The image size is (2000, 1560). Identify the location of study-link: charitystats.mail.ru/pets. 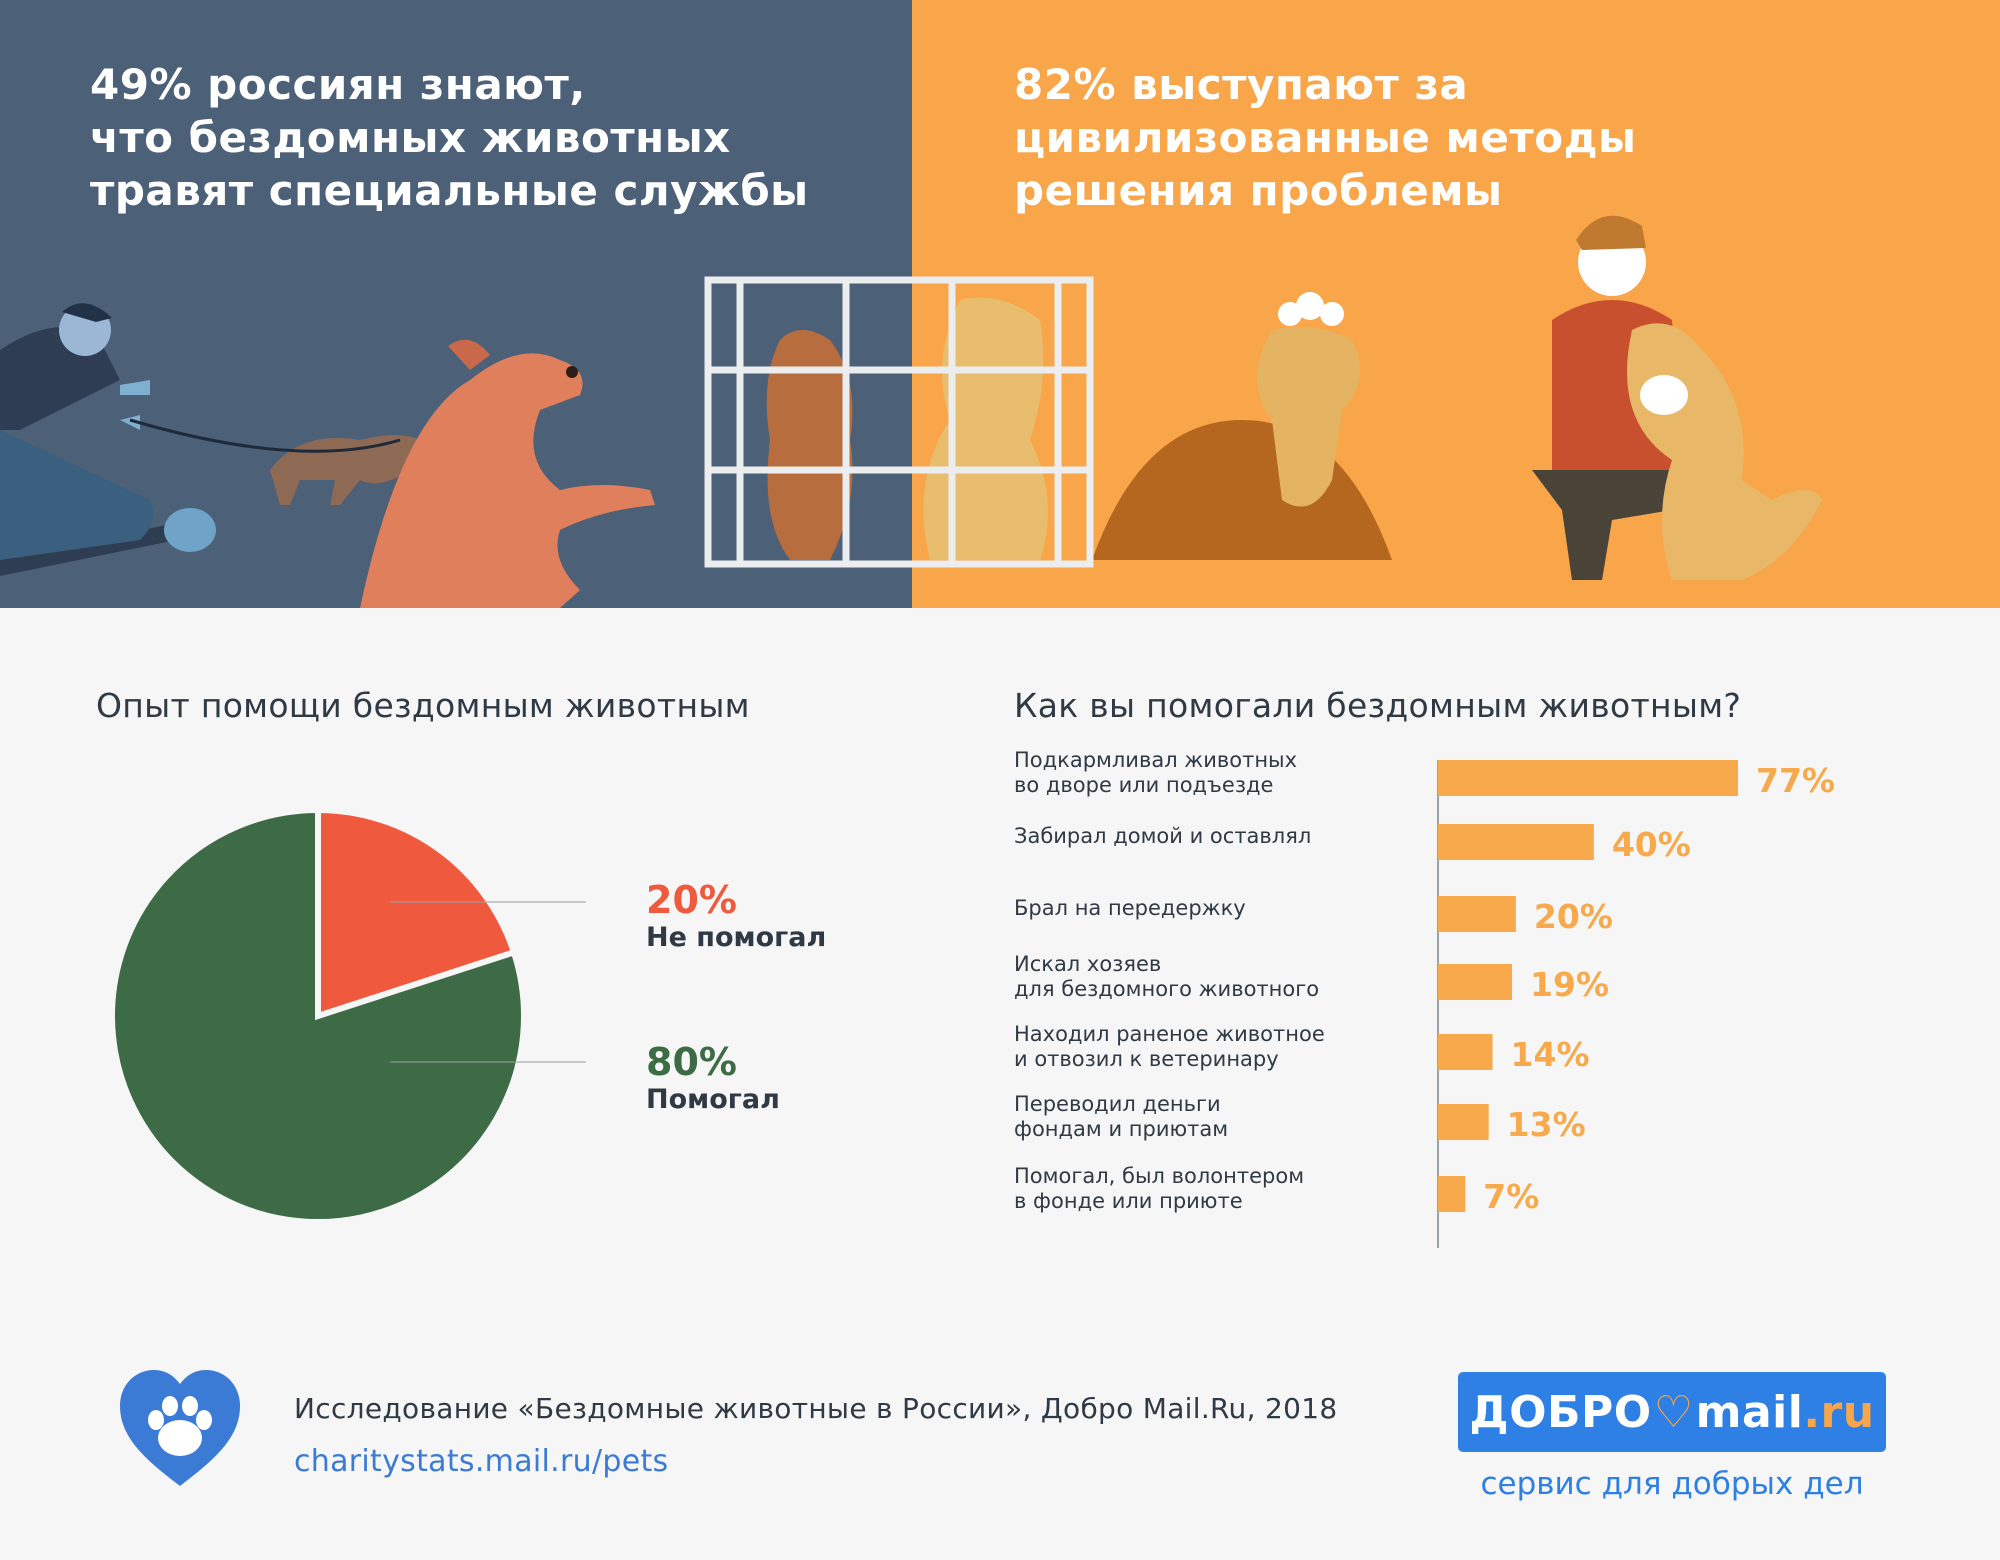
(481, 1461).